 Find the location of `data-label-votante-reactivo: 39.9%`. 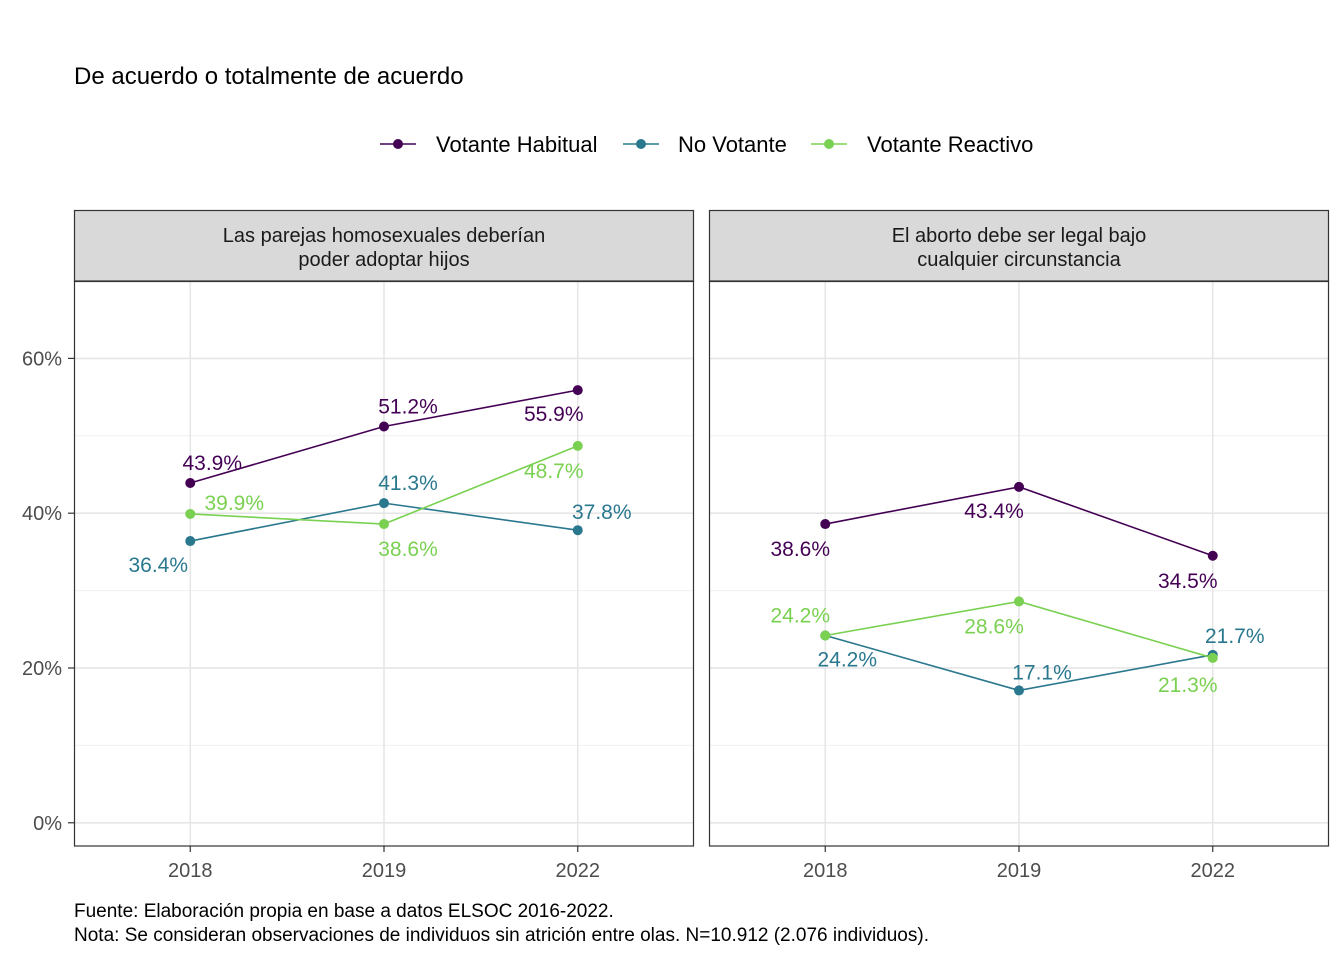

data-label-votante-reactivo: 39.9% is located at coordinates (234, 503).